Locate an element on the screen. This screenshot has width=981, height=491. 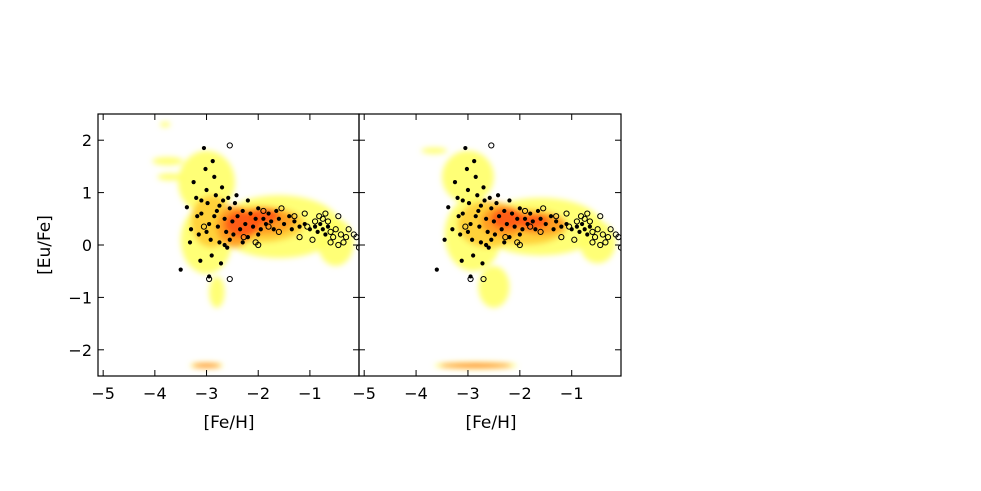
y-tick-label: −2 is located at coordinates (80, 350).